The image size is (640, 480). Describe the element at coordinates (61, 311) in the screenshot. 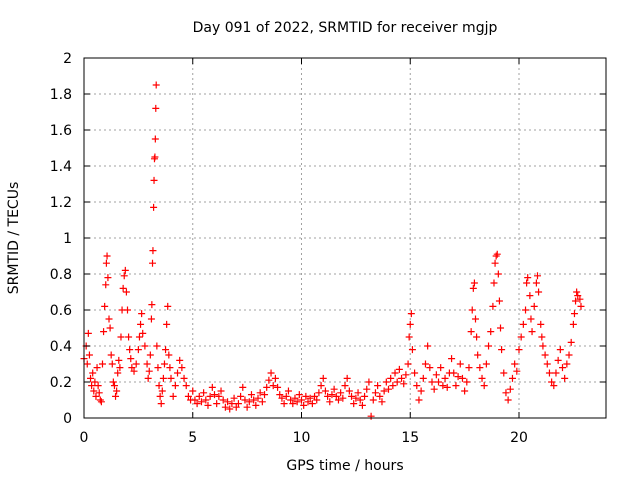

I see `y-tick-label: 0.6` at that location.